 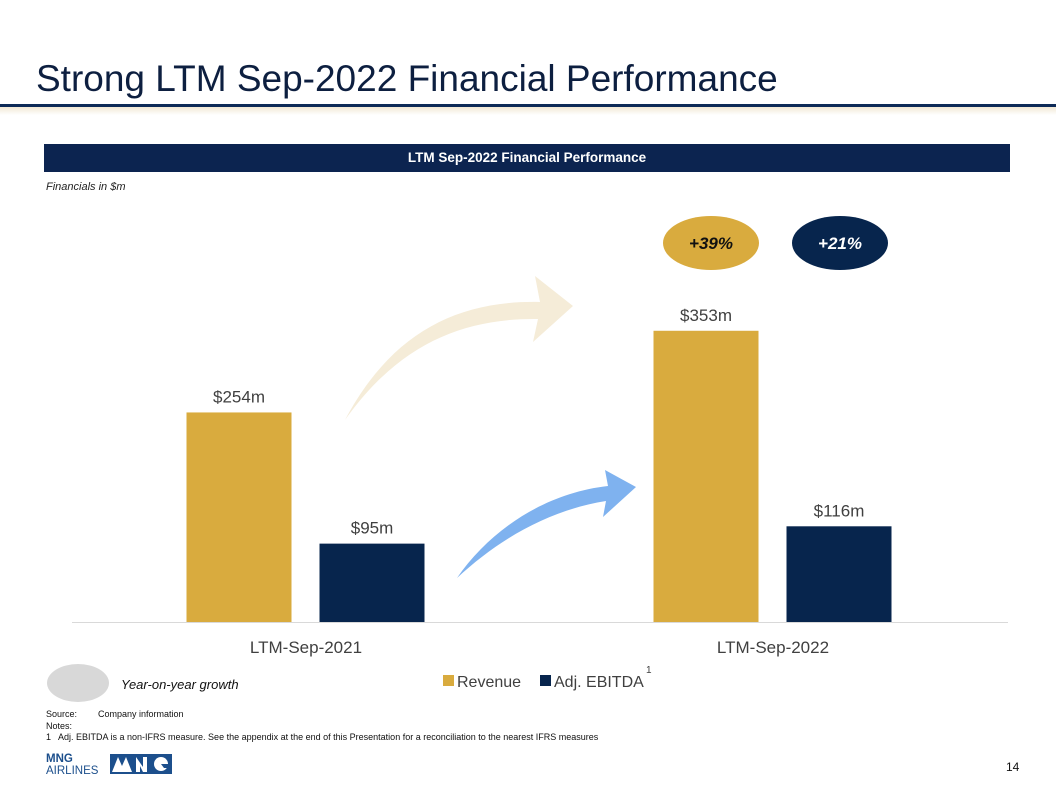 What do you see at coordinates (109, 764) in the screenshot?
I see `company-logo: MNG AIRLINES` at bounding box center [109, 764].